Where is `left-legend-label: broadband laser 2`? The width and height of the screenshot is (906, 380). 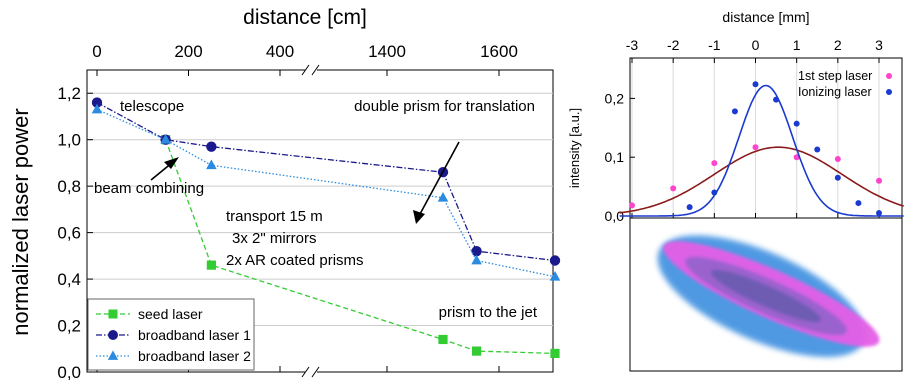 left-legend-label: broadband laser 2 is located at coordinates (194, 356).